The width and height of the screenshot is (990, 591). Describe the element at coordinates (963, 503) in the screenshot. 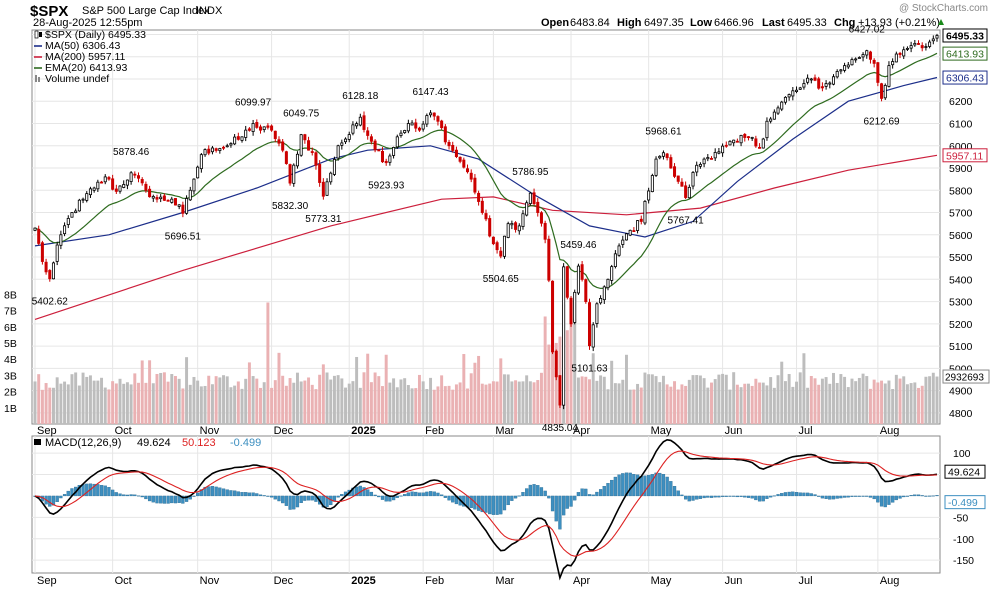

I see `macd-tag-label: -0.499` at that location.